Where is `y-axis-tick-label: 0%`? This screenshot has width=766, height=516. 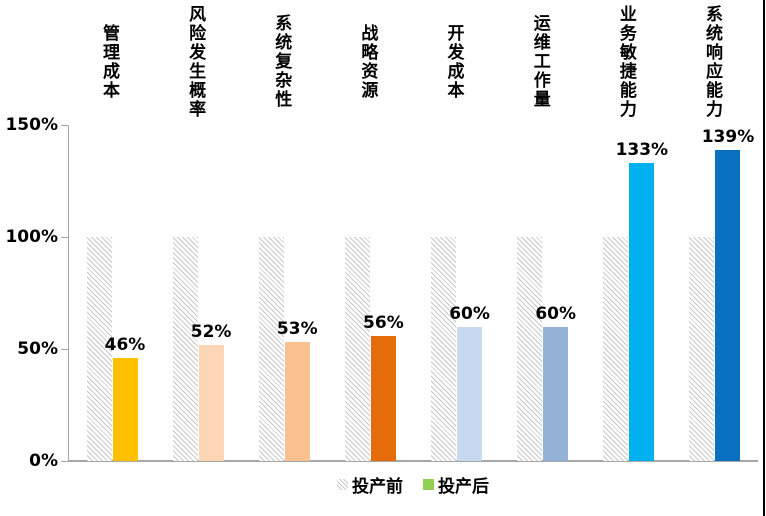 y-axis-tick-label: 0% is located at coordinates (43, 461).